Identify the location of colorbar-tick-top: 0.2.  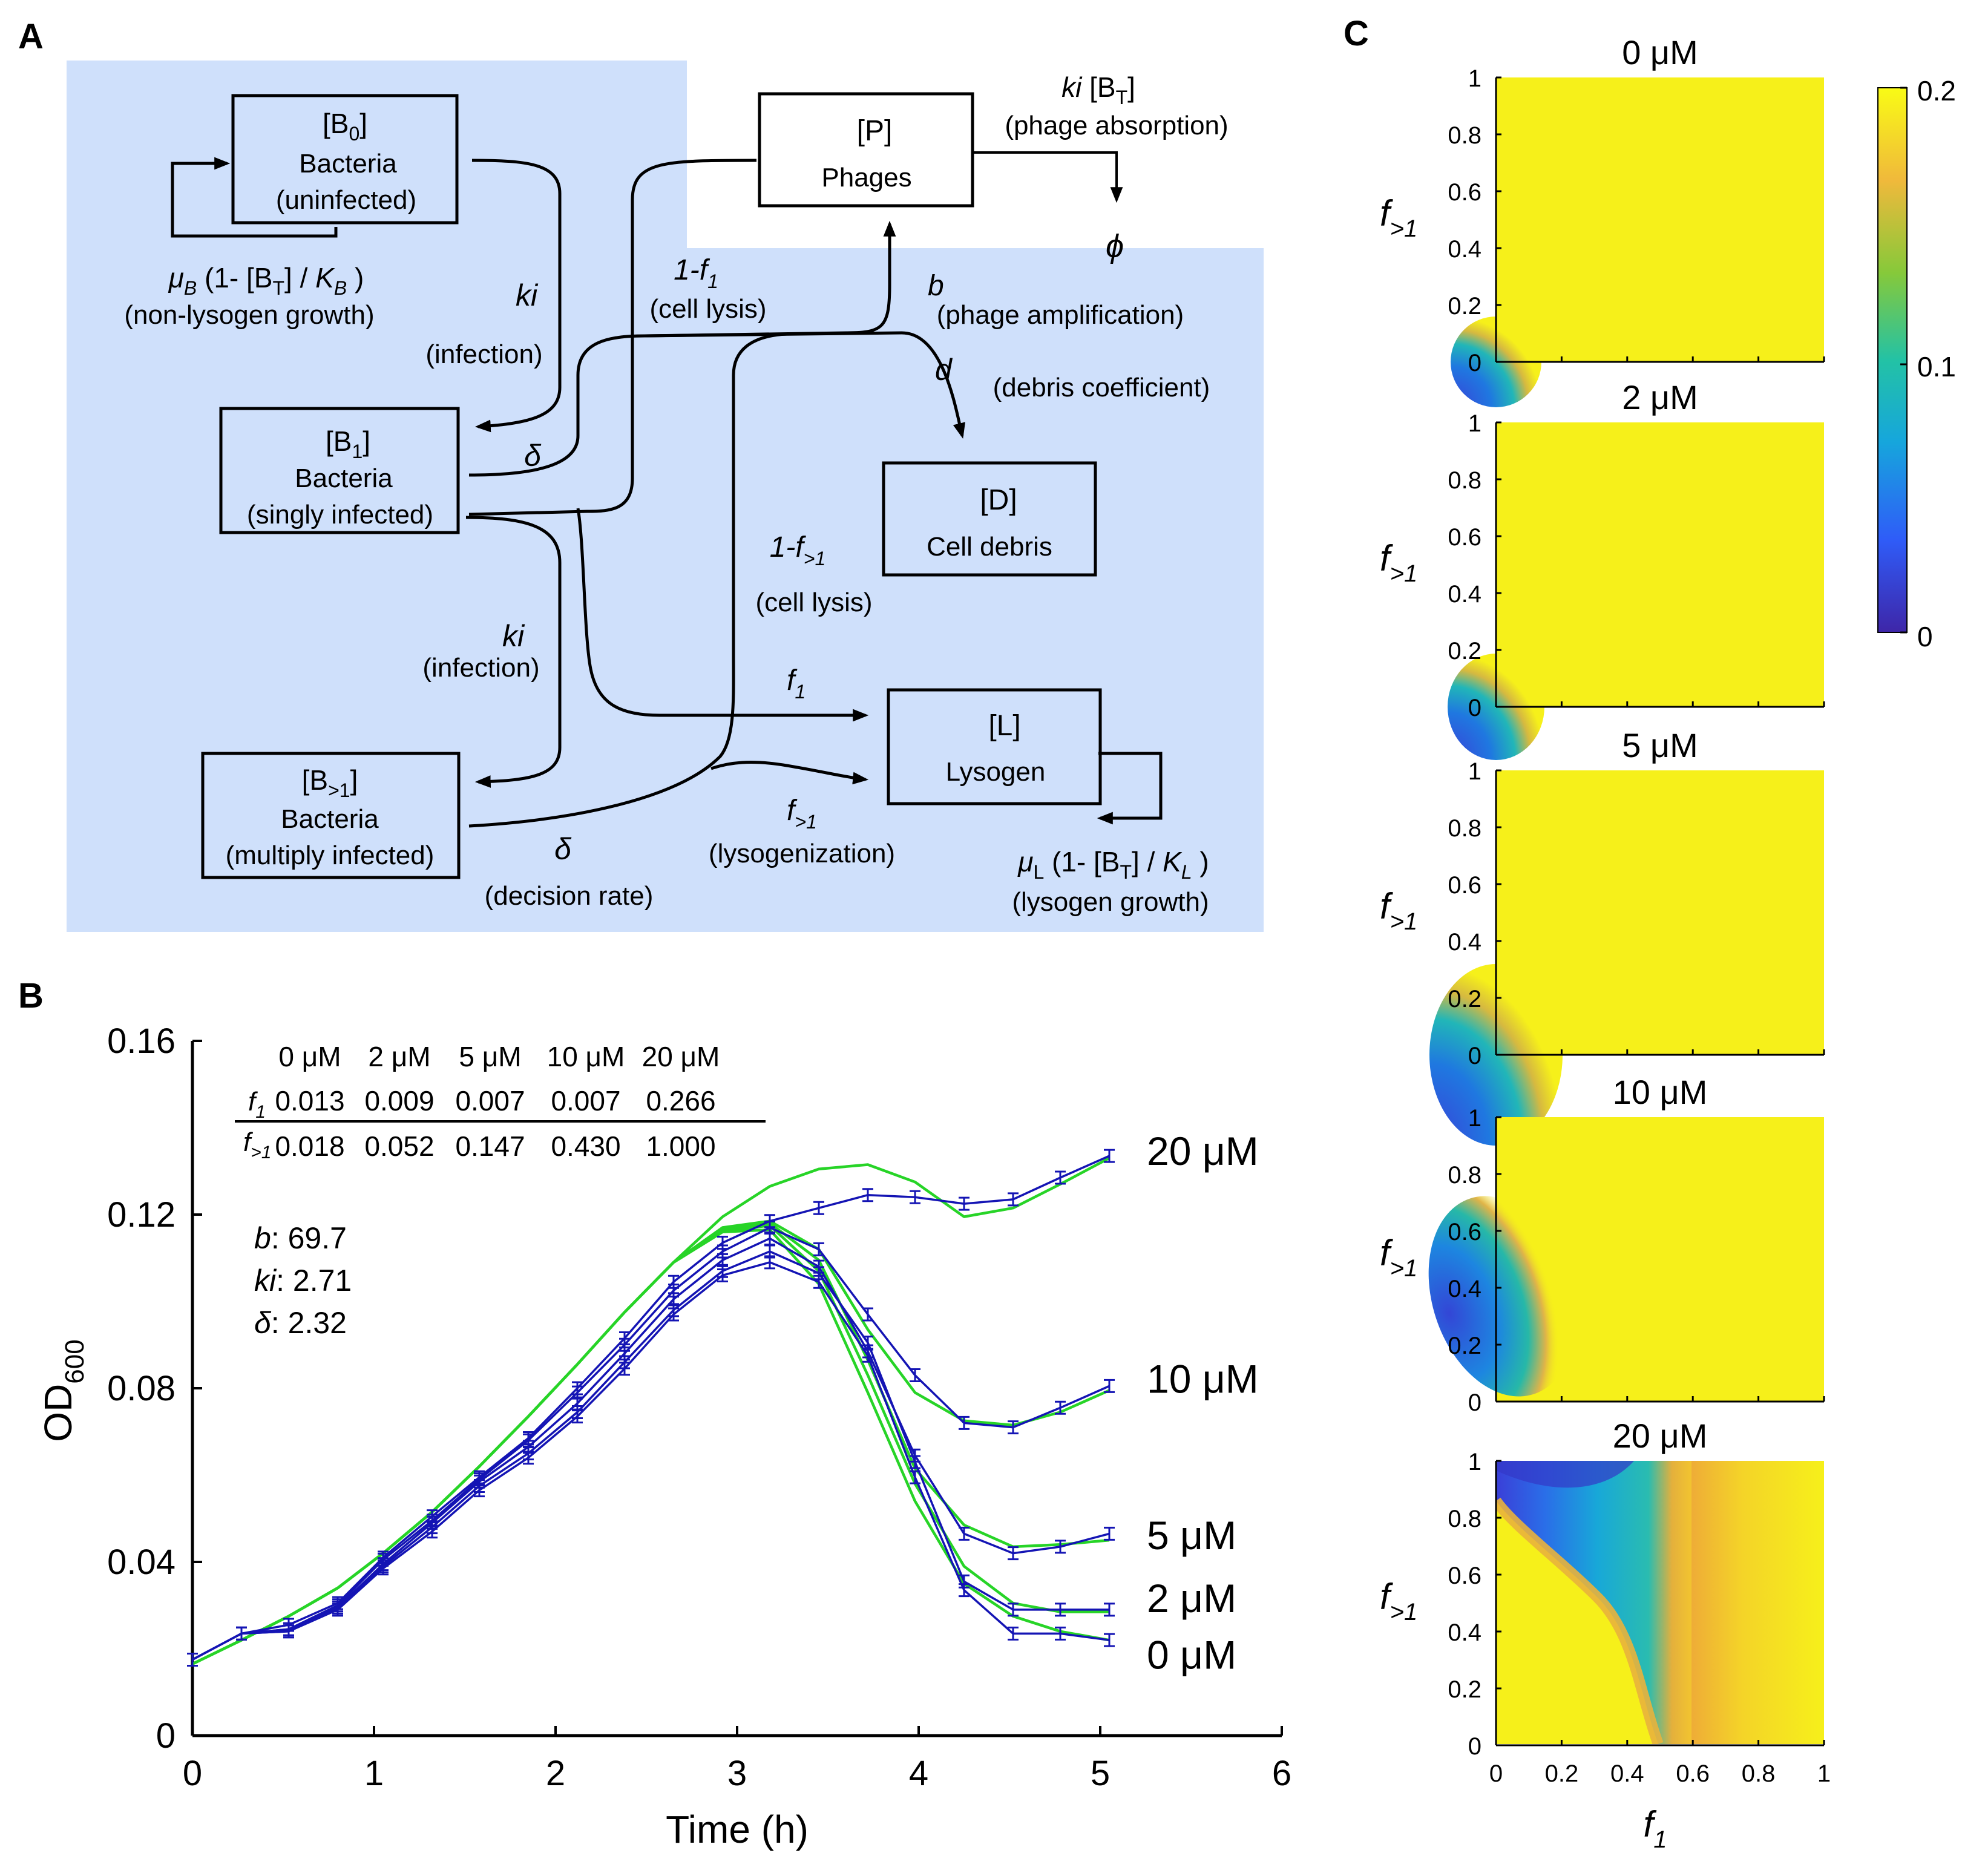
(1937, 91).